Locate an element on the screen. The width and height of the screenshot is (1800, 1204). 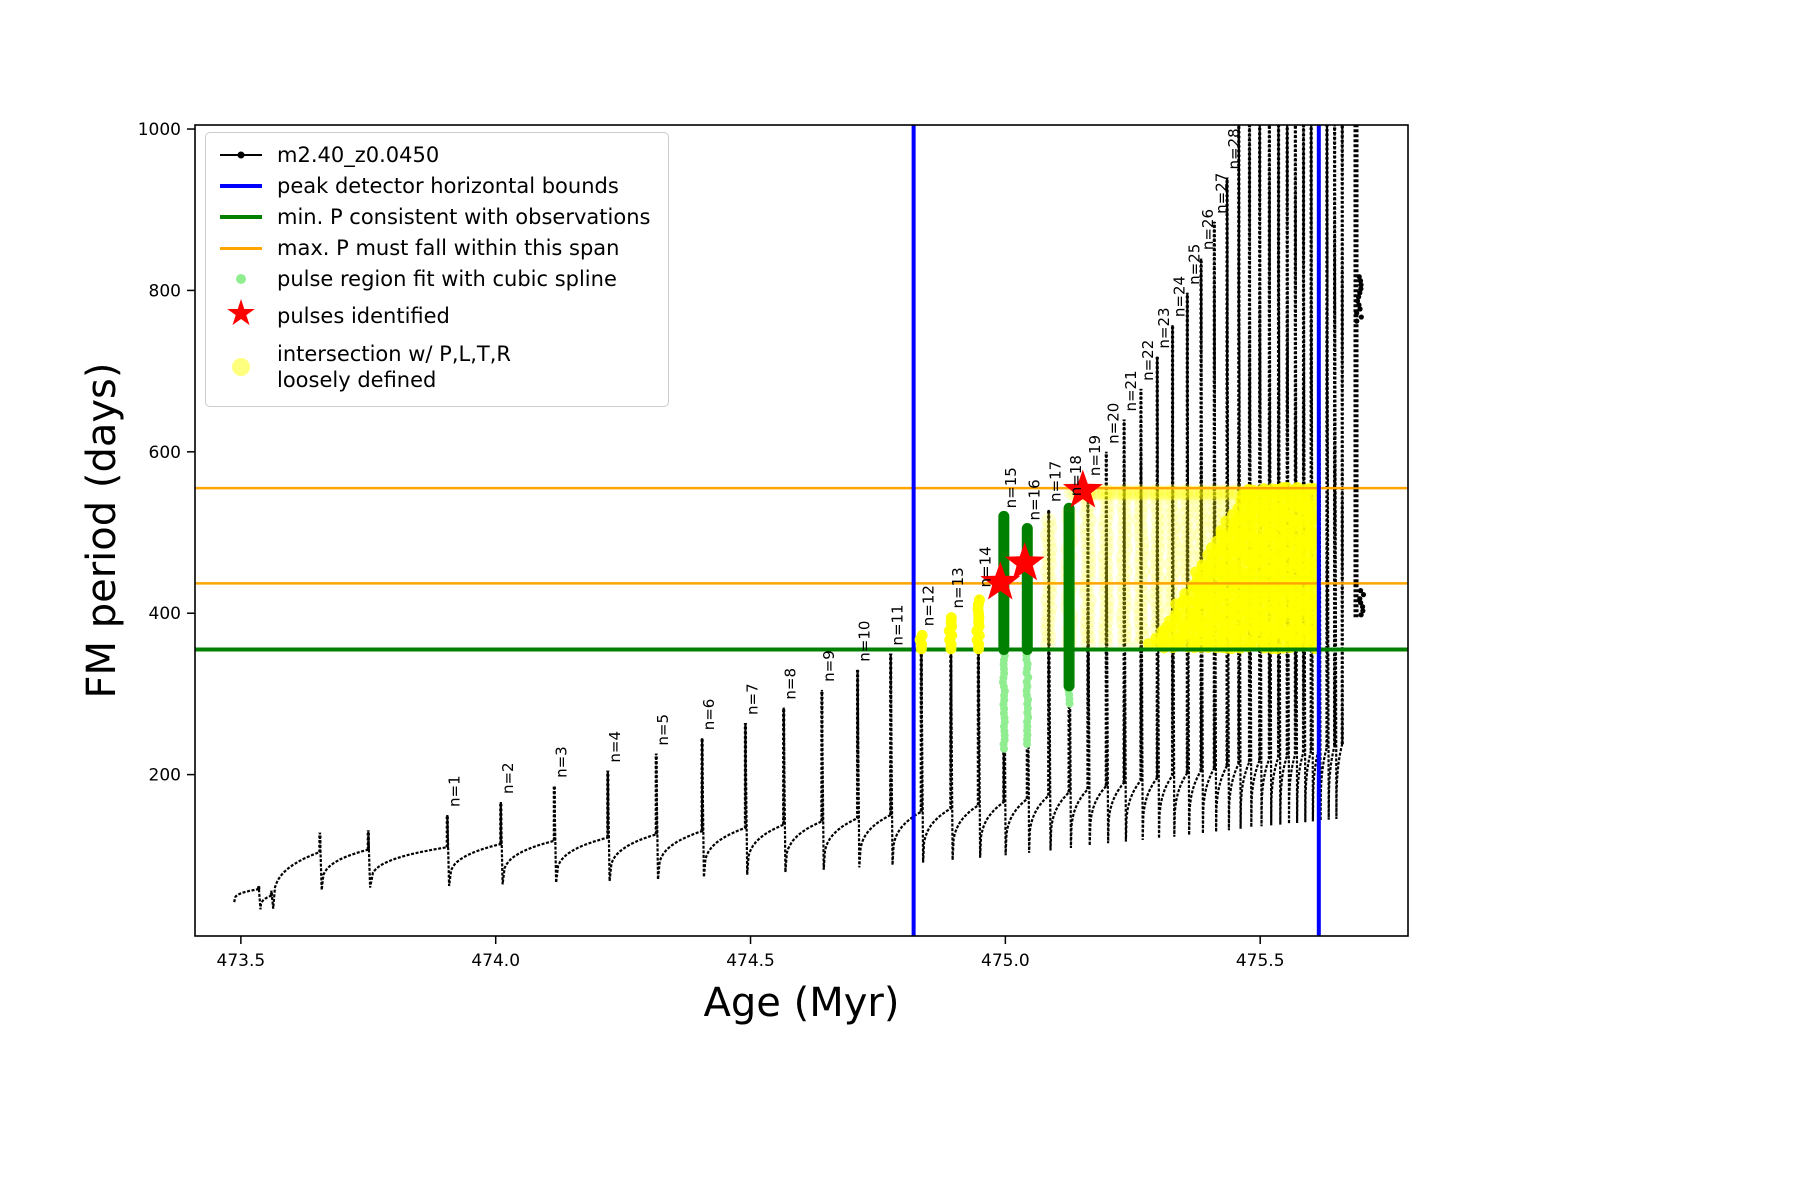
pulse-number-label: n=19 is located at coordinates (1095, 455).